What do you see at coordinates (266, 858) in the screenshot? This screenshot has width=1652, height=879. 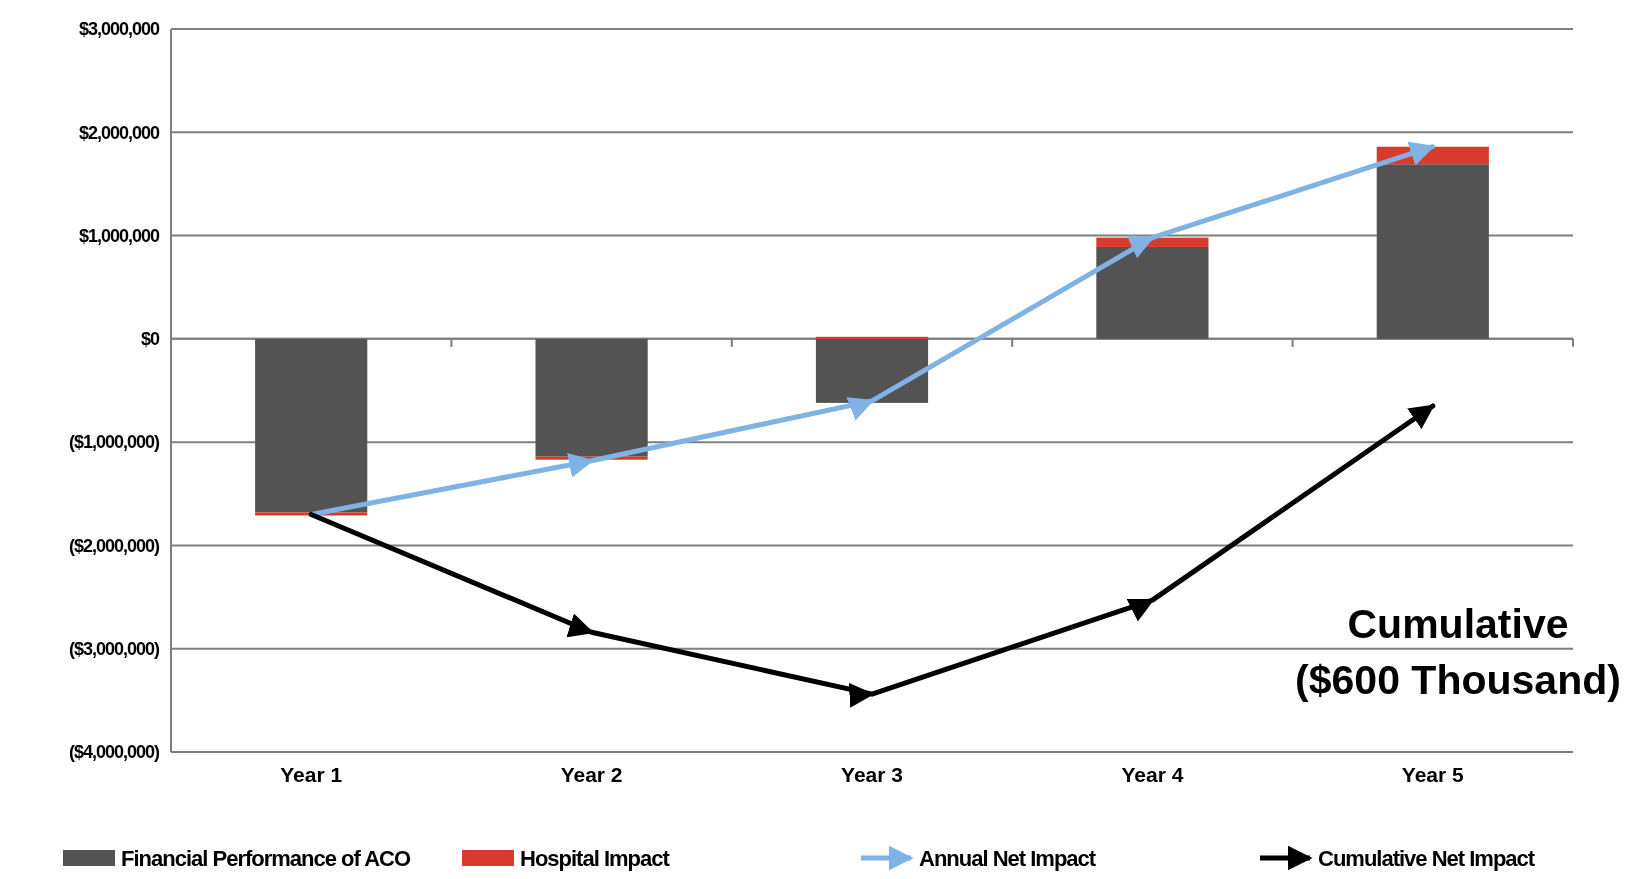 I see `legend-label: Financial Performance of ACO` at bounding box center [266, 858].